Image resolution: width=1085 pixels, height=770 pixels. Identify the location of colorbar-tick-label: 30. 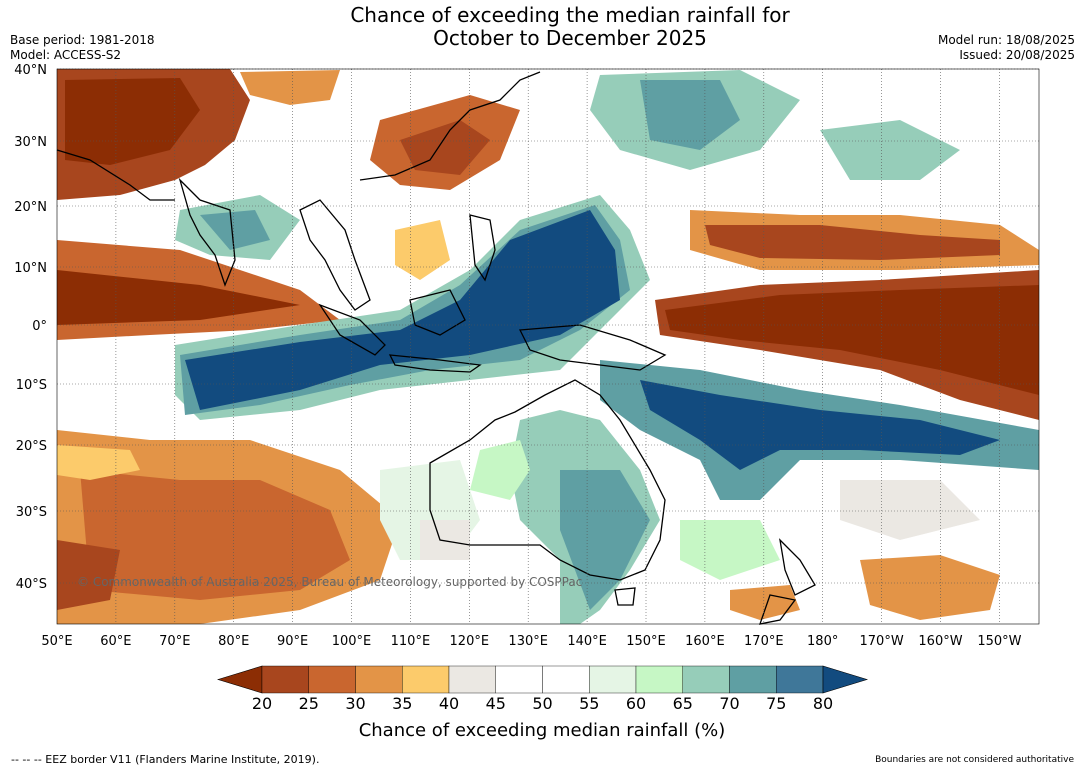
(355, 703).